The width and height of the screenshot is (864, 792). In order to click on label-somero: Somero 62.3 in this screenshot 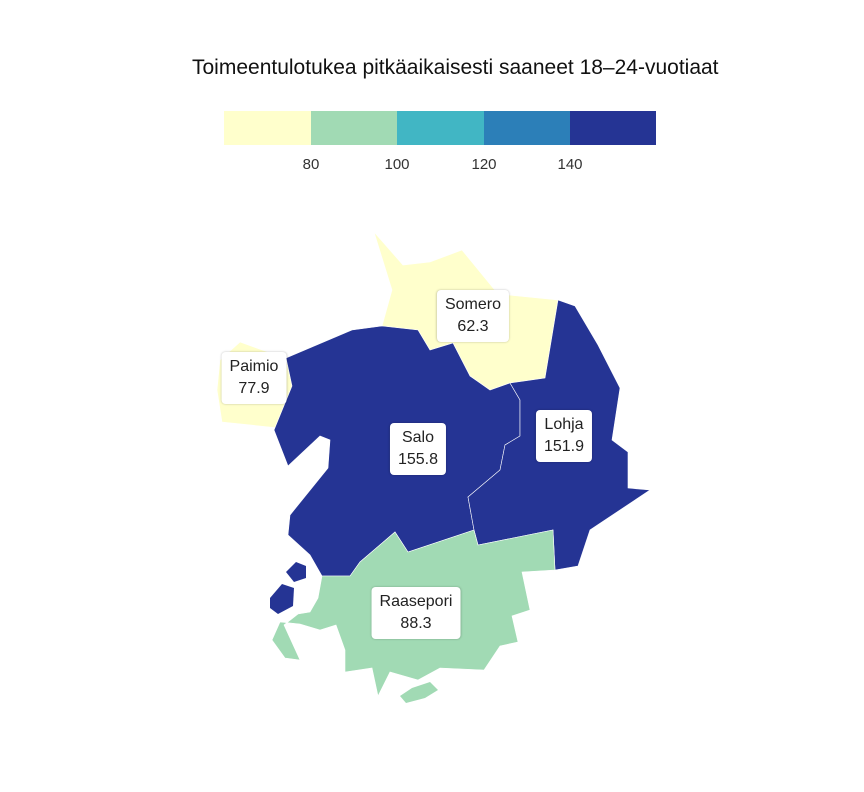, I will do `click(473, 316)`.